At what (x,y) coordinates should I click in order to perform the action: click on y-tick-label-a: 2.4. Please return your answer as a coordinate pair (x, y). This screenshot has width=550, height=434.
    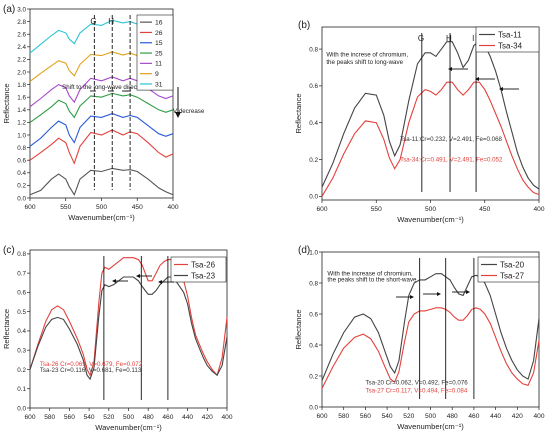
    Looking at the image, I should click on (21, 47).